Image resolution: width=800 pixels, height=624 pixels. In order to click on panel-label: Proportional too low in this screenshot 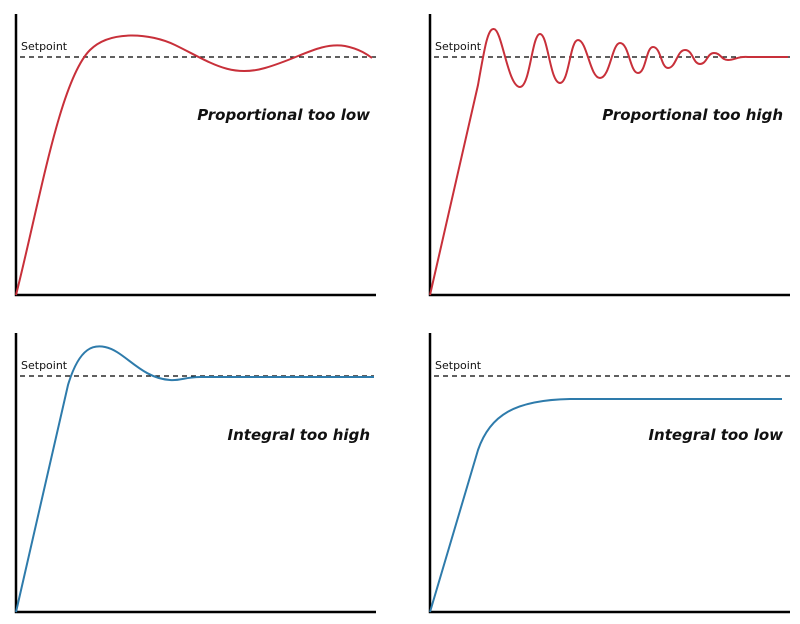, I will do `click(283, 115)`.